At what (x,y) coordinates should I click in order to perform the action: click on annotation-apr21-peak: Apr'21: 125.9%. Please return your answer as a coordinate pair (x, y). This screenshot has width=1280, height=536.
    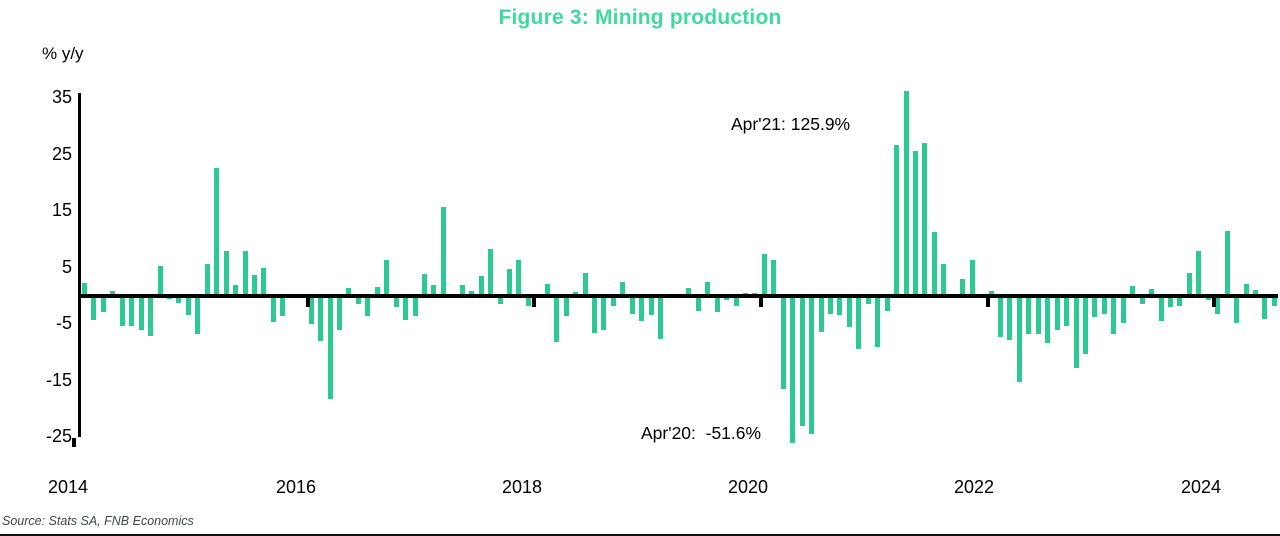
    Looking at the image, I should click on (791, 124).